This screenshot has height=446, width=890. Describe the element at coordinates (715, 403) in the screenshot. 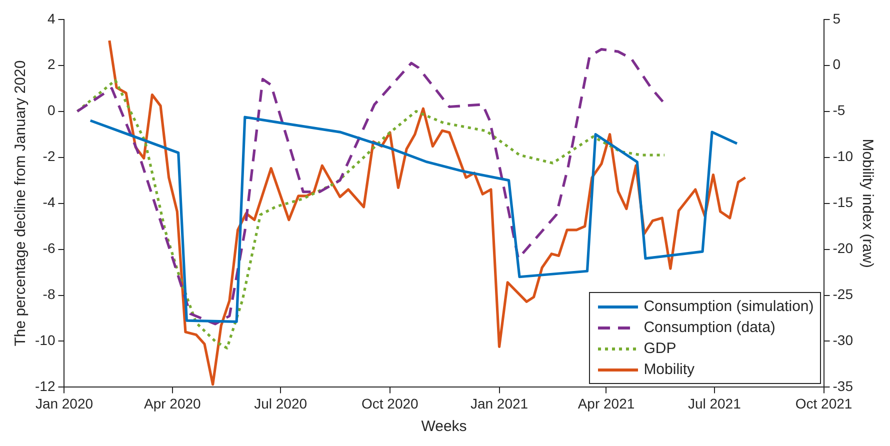

I see `x-tick-label: Jul 2021` at that location.